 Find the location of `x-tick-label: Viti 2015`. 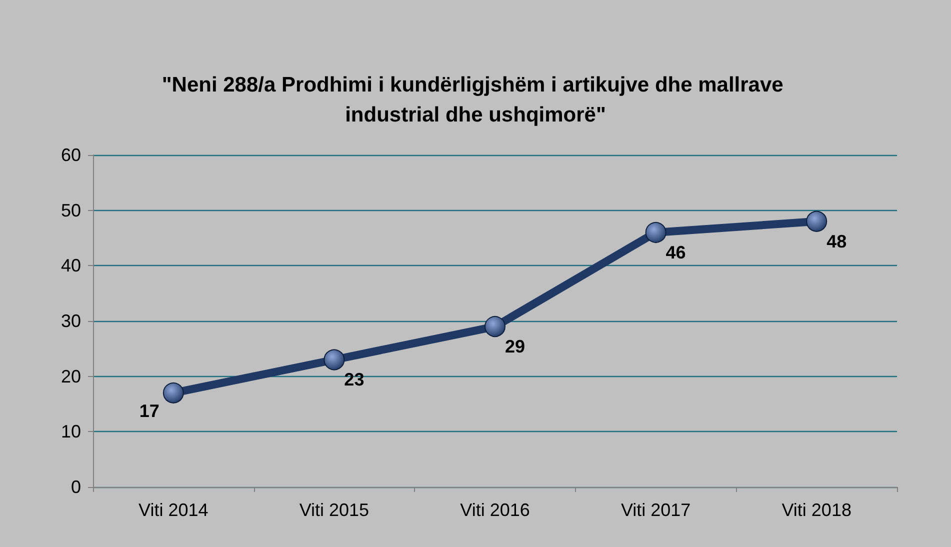

x-tick-label: Viti 2015 is located at coordinates (334, 510).